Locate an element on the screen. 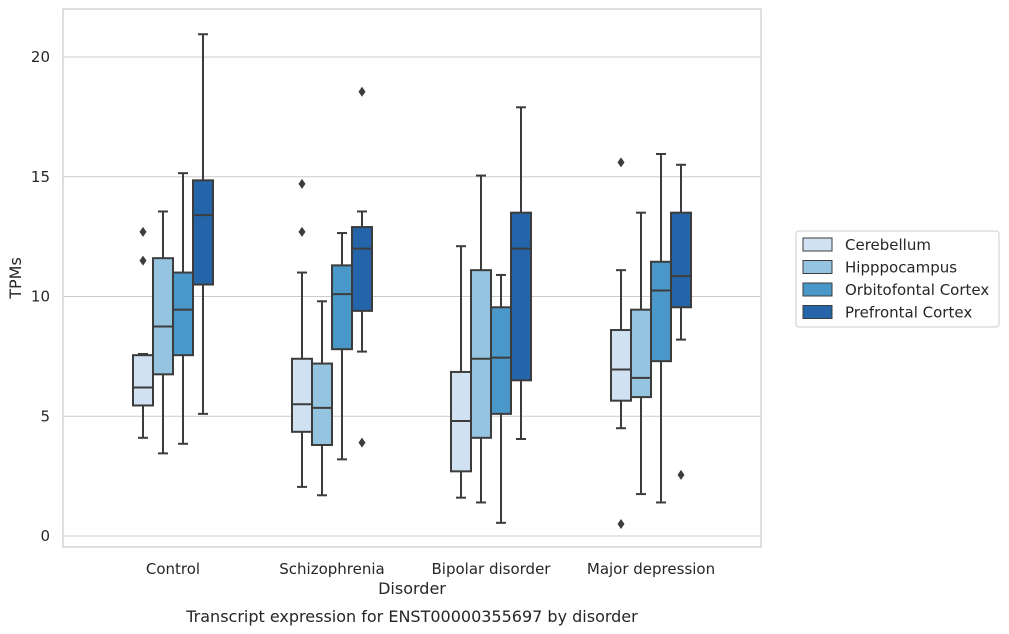 Image resolution: width=1009 pixels, height=634 pixels. y-tick-labels: 0 5 10 15 20 is located at coordinates (40, 296).